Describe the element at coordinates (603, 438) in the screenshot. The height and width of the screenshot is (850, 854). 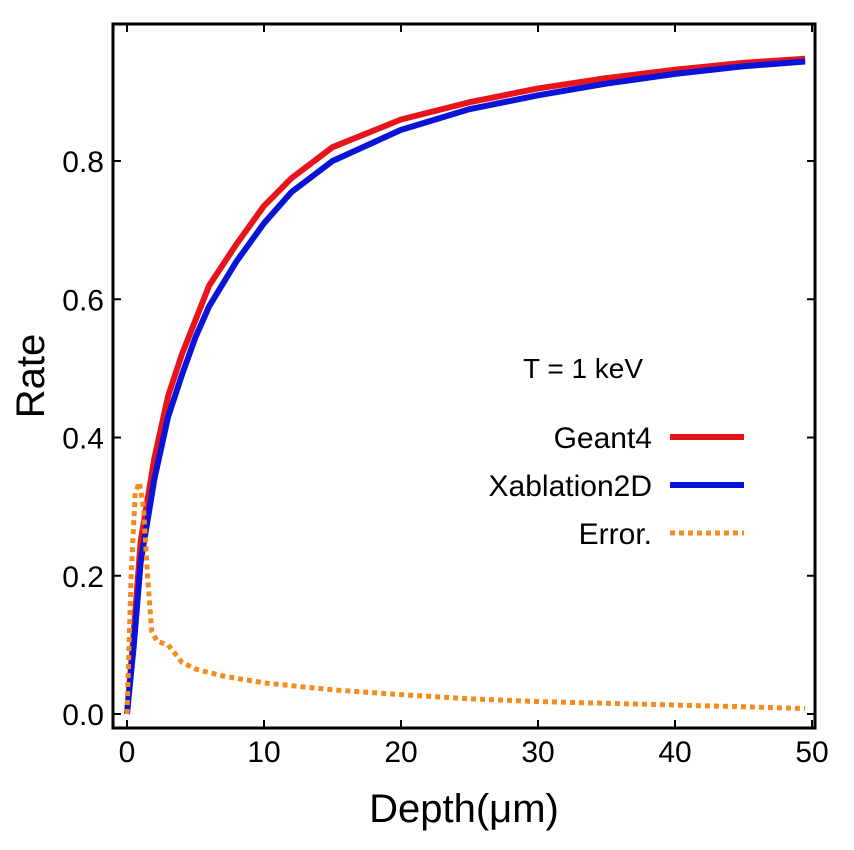
I see `legend-label: Geant4` at that location.